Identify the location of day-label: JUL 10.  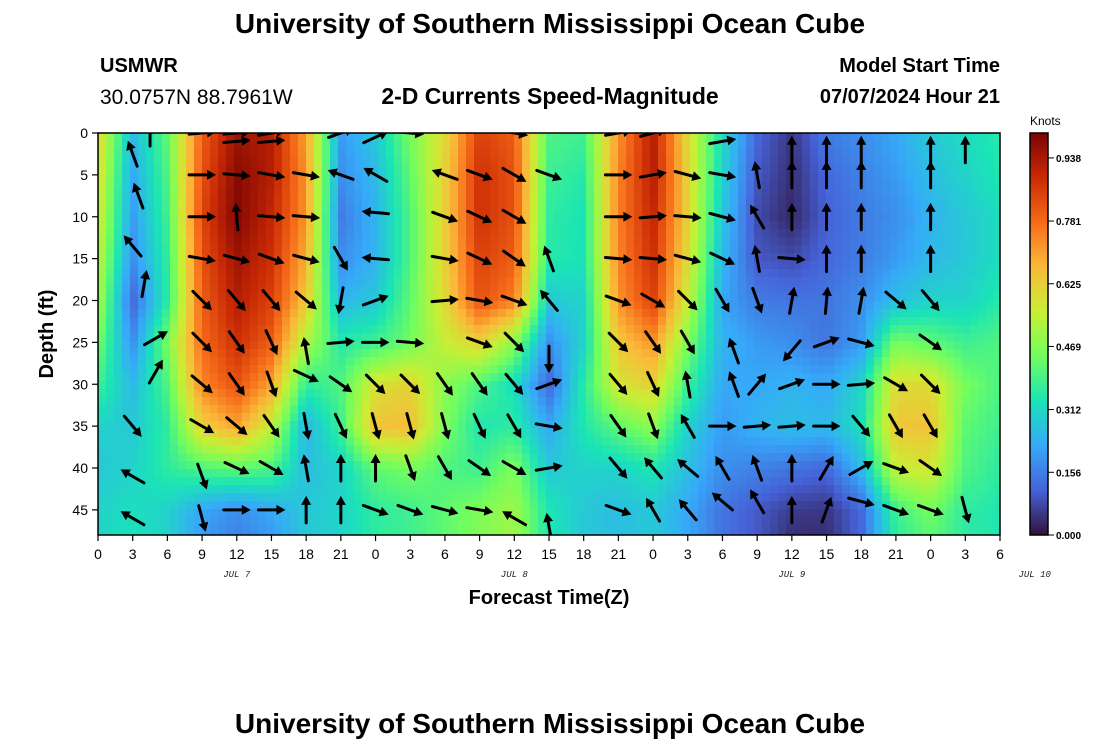
(1034, 575).